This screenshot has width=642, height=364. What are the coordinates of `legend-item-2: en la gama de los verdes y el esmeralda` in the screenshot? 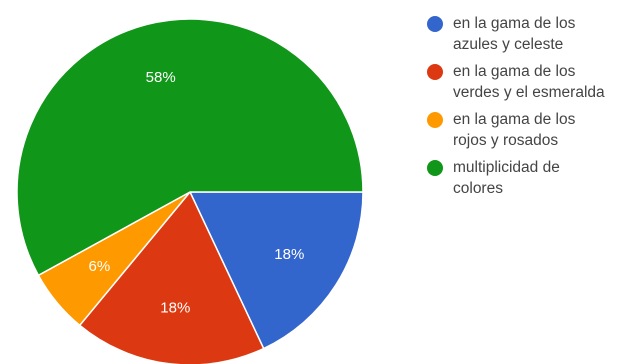 It's located at (516, 82).